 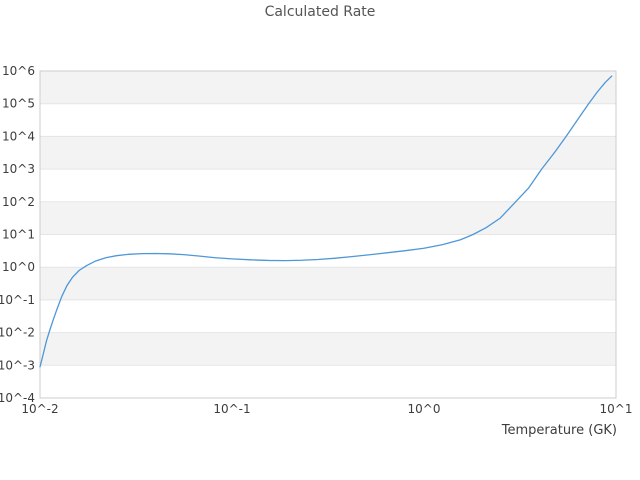 I want to click on y-tick-label: 10^0, so click(x=18, y=267).